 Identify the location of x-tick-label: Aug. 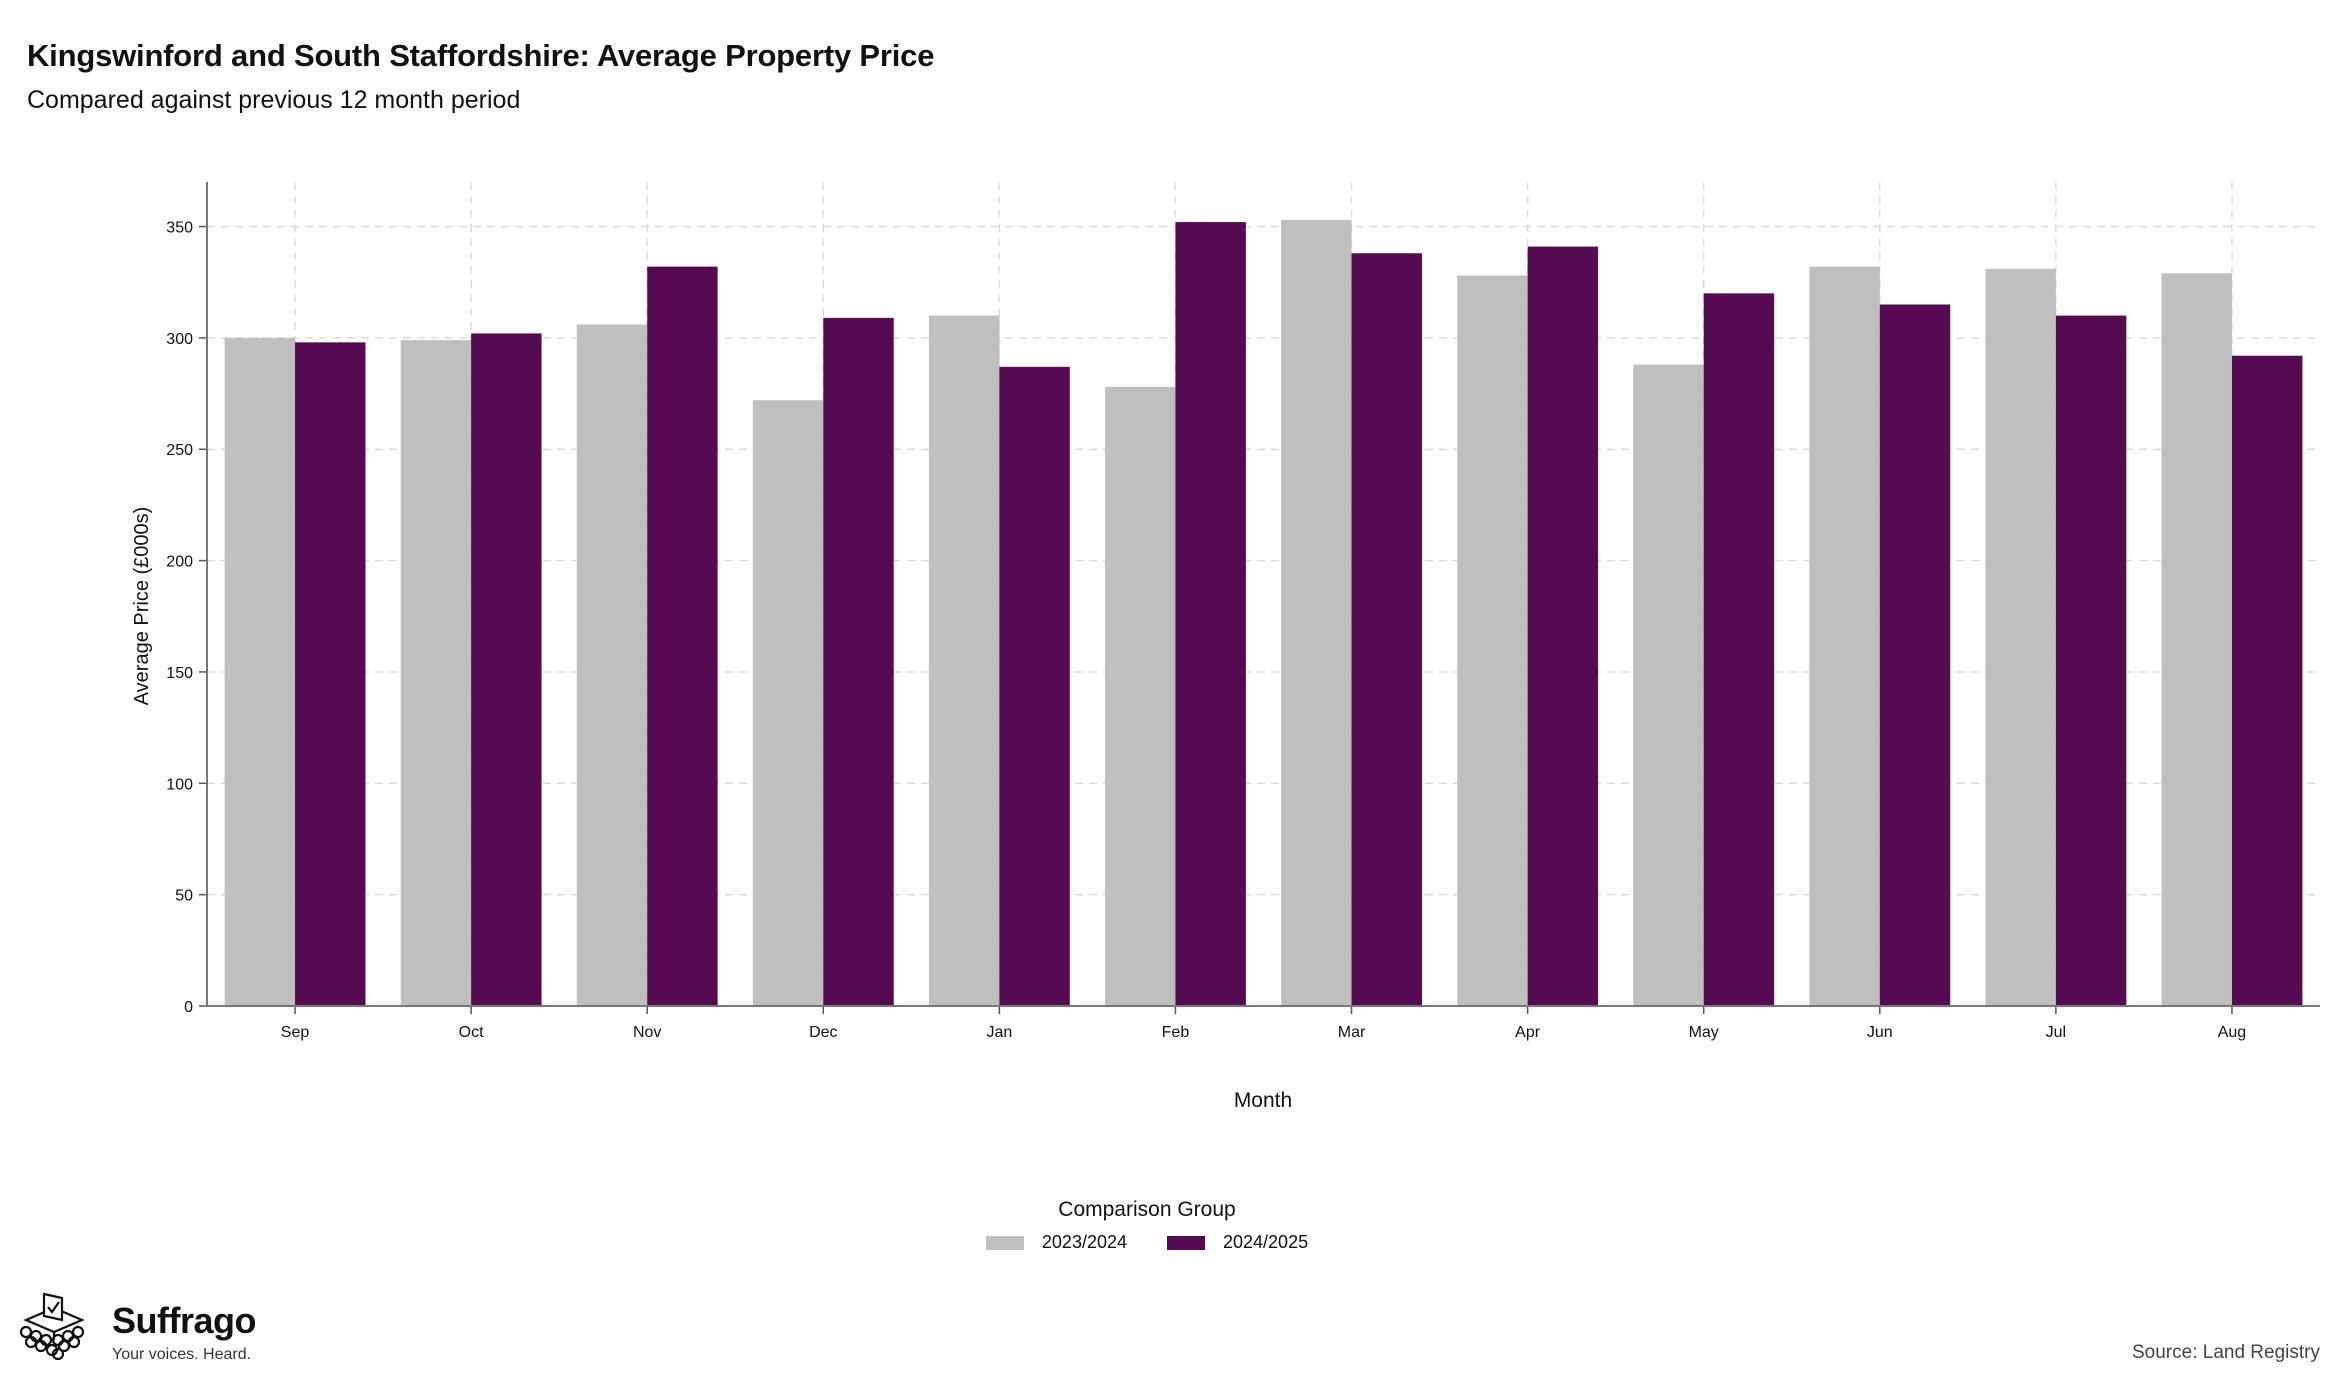
(2232, 1032).